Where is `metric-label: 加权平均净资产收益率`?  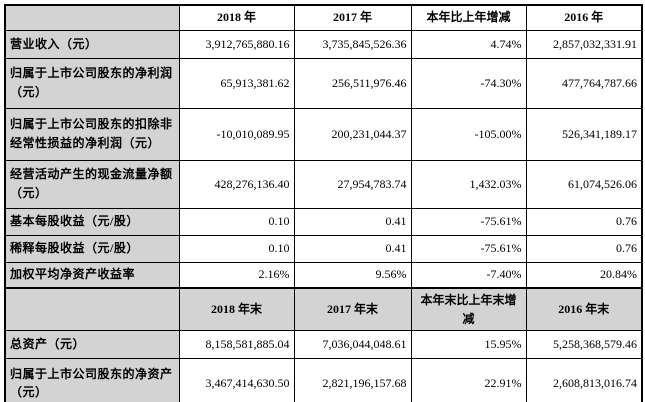
metric-label: 加权平均净资产收益率 is located at coordinates (92, 275).